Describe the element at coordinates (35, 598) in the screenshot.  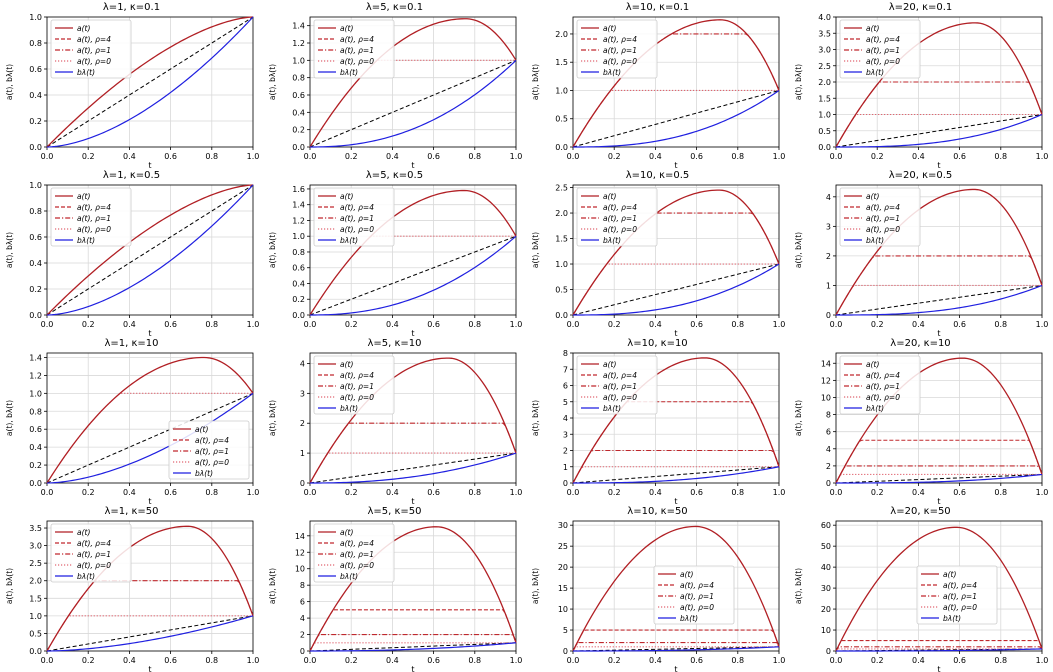
I see `y-tick-label: 1.5` at that location.